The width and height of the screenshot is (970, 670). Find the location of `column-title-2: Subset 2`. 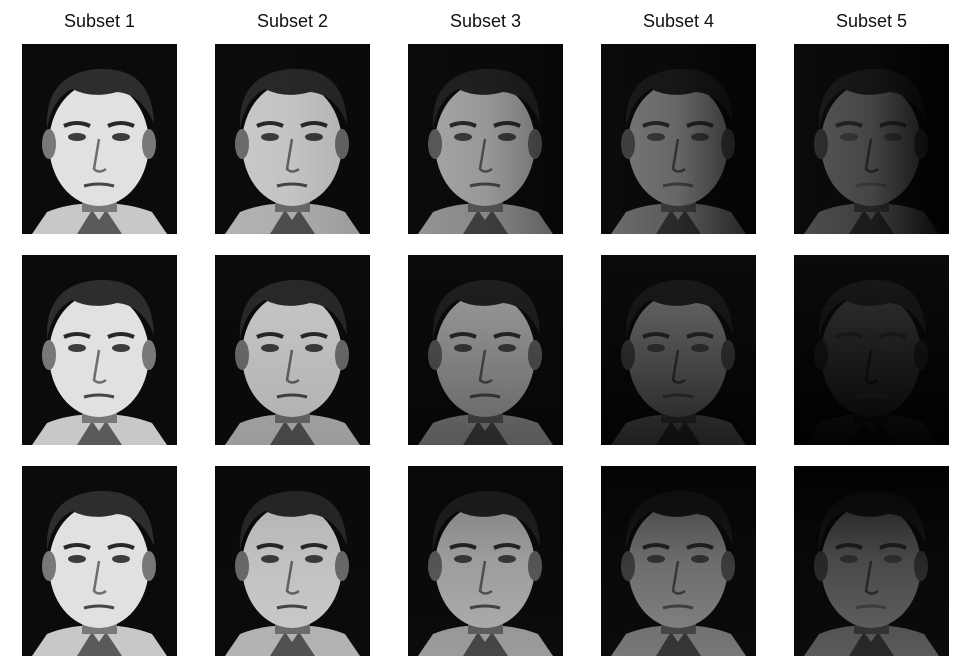

column-title-2: Subset 2 is located at coordinates (292, 21).